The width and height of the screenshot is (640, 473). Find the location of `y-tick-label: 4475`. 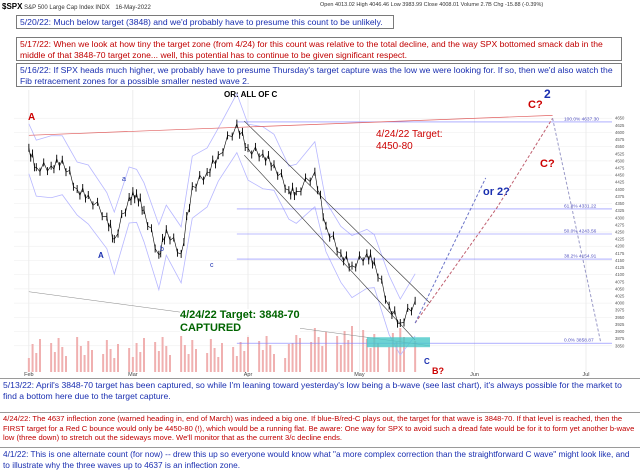

y-tick-label: 4475 is located at coordinates (620, 168).